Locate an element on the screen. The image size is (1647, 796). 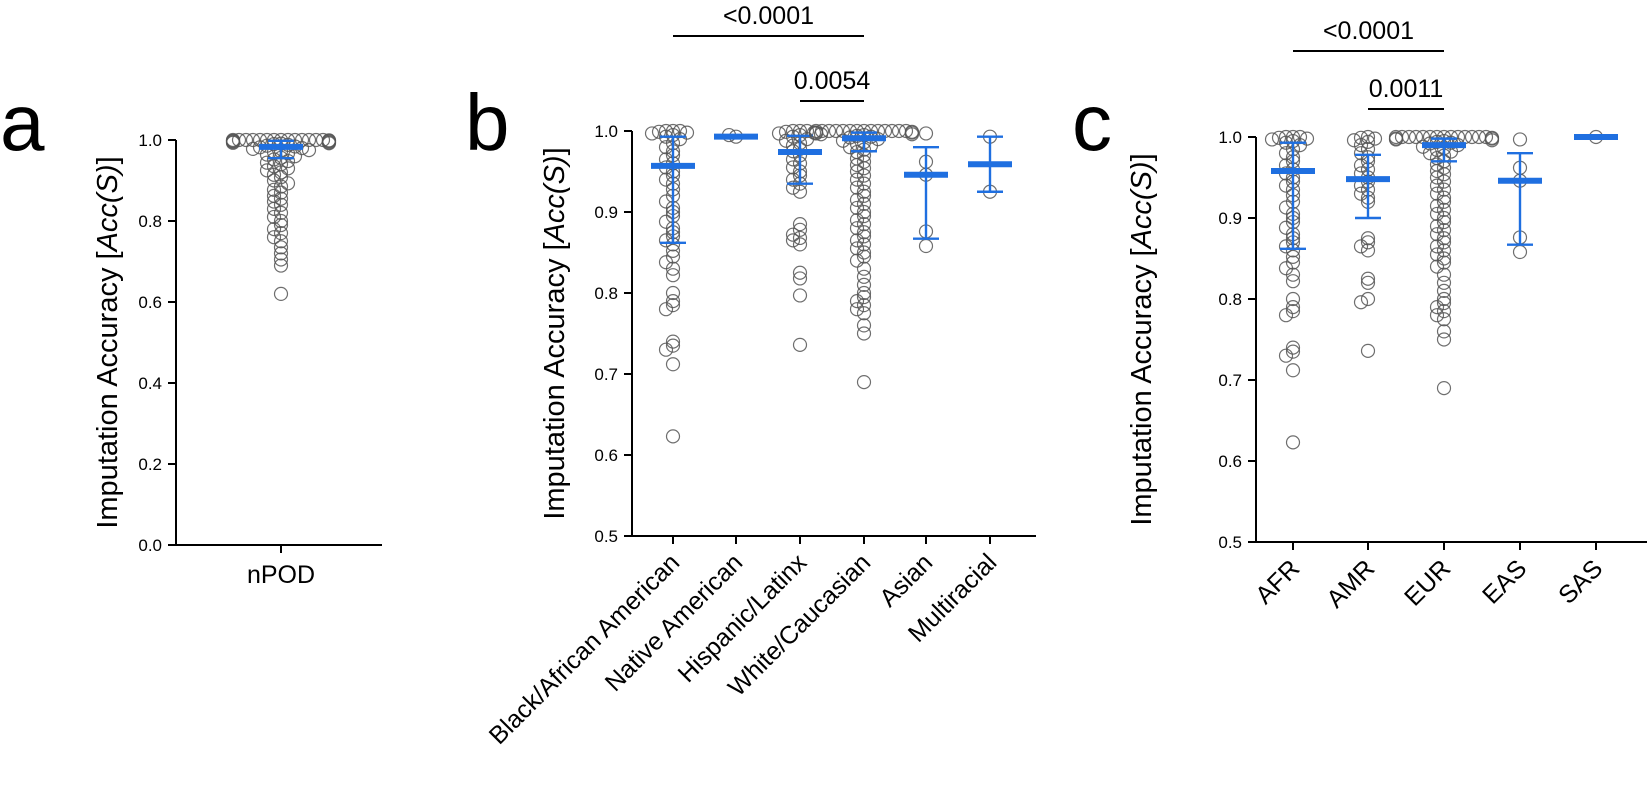
group-afr is located at coordinates (1289, 289).